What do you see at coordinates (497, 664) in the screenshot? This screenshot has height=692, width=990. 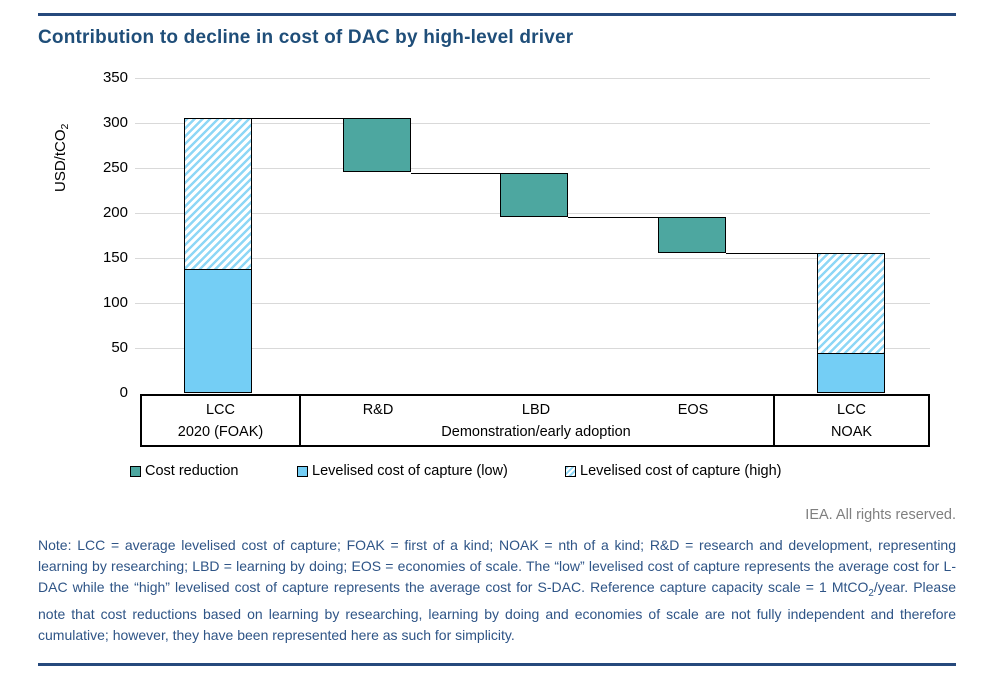 I see `bottom-divider` at bounding box center [497, 664].